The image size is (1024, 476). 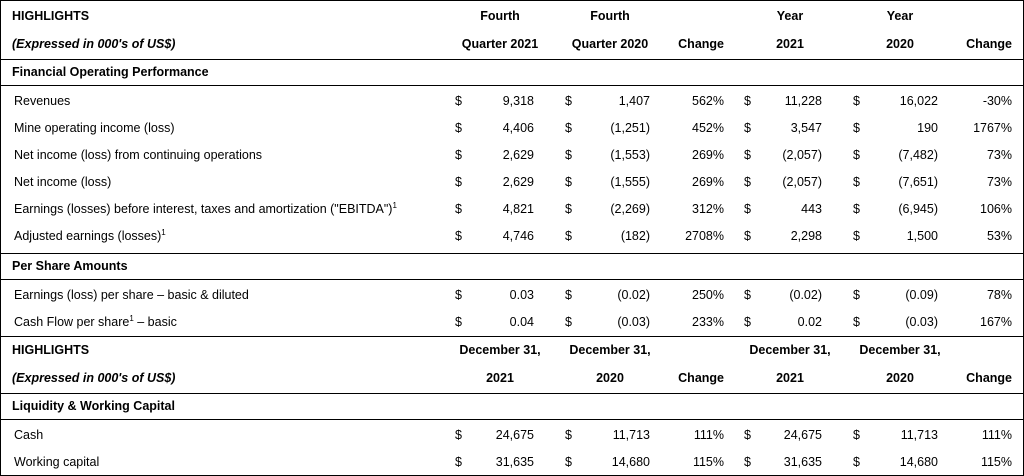 I want to click on row-label-text: Revenues, so click(x=42, y=101).